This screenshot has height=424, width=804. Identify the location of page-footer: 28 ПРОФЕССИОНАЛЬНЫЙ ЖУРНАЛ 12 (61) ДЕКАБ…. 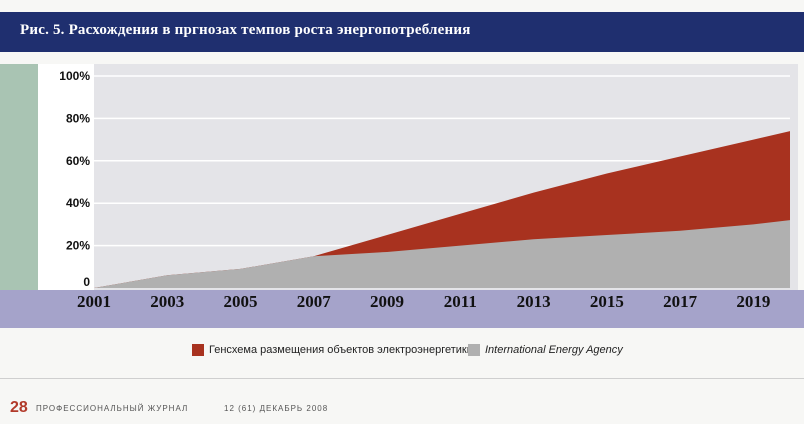
(402, 401).